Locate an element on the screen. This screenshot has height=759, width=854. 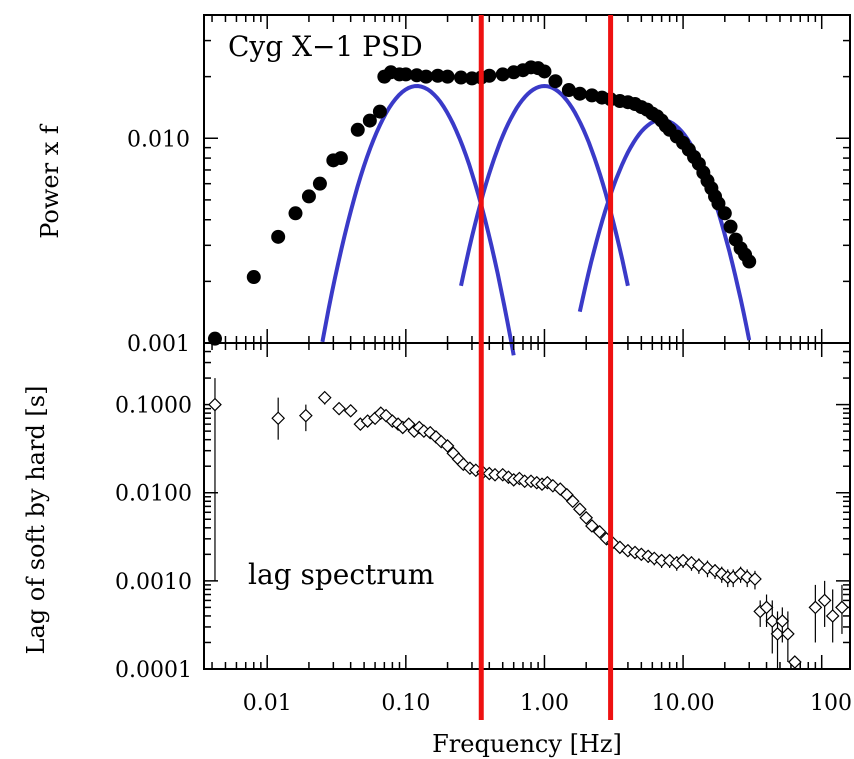
x-tick-label: 10.00 is located at coordinates (683, 703).